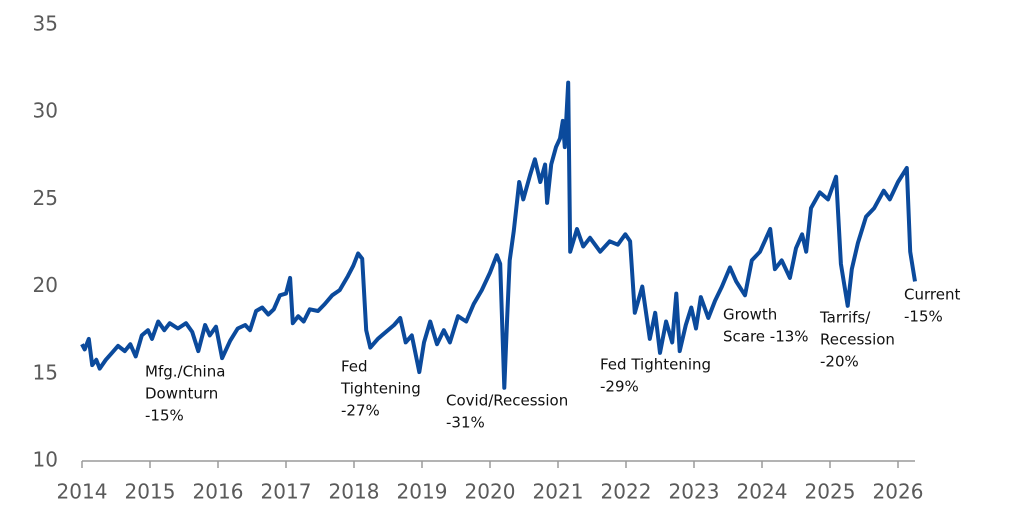 The height and width of the screenshot is (509, 1024). Describe the element at coordinates (558, 492) in the screenshot. I see `x-tick-label: 2021` at that location.